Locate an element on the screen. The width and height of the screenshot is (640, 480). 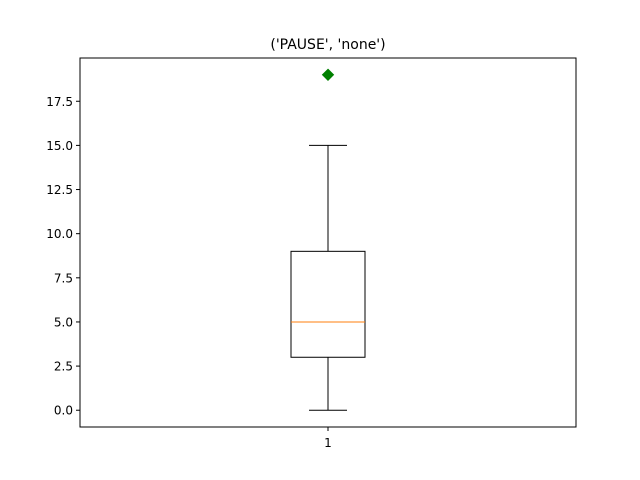
y-tick-label: 17.5 is located at coordinates (59, 102).